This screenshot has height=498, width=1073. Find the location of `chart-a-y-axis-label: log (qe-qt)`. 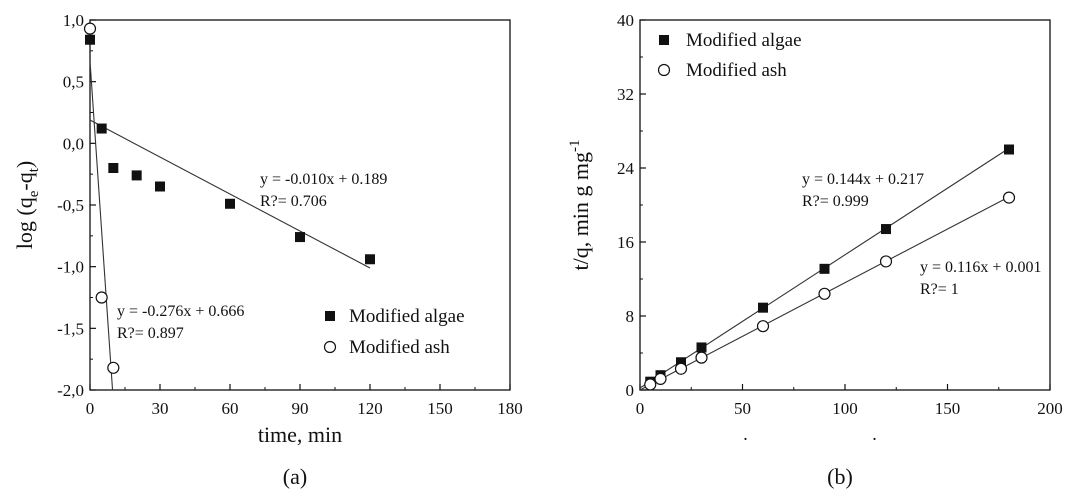

chart-a-y-axis-label: log (qe-qt) is located at coordinates (27, 205).